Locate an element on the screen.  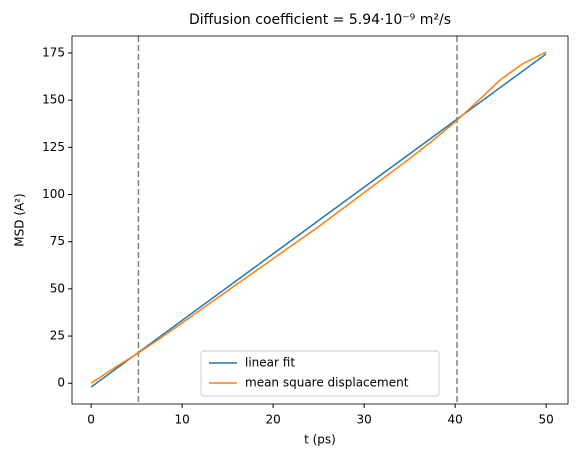
x-tick-label: 0 is located at coordinates (91, 420).